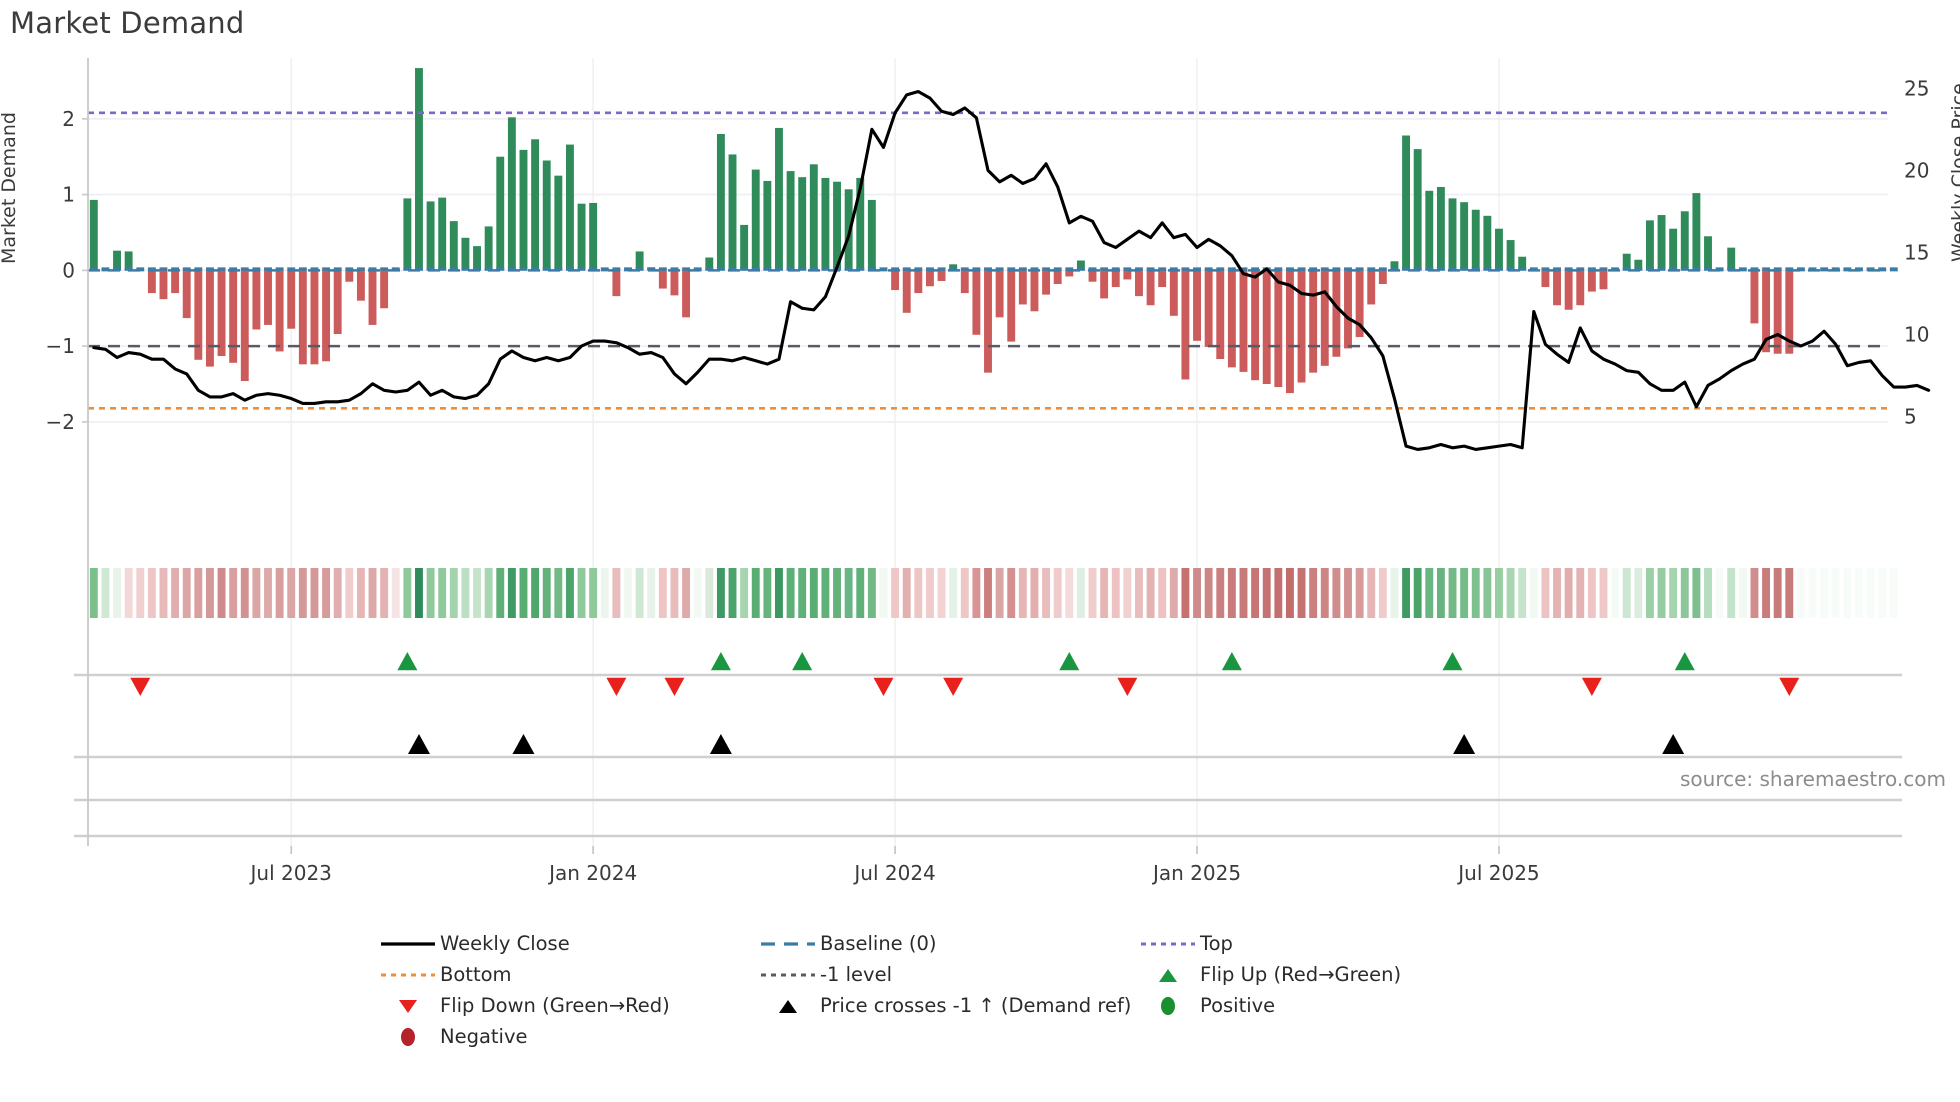 The height and width of the screenshot is (1102, 1960). Describe the element at coordinates (68, 119) in the screenshot. I see `y-tick-left: 2` at that location.